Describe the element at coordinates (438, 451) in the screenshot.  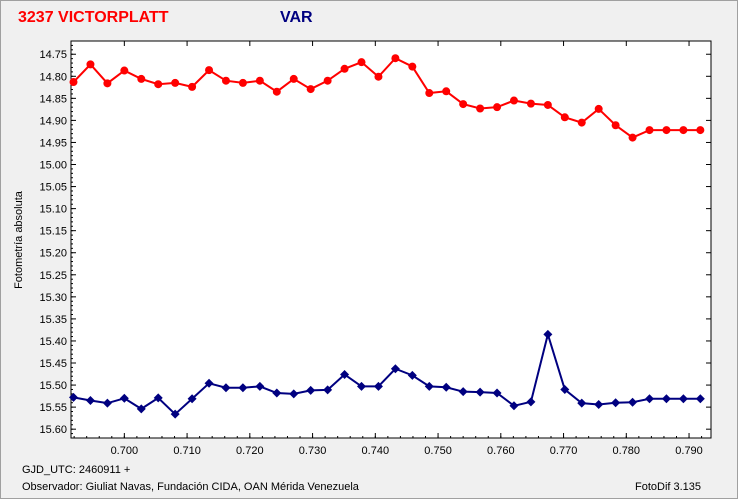
I see `x-tick-label: 0.750` at that location.